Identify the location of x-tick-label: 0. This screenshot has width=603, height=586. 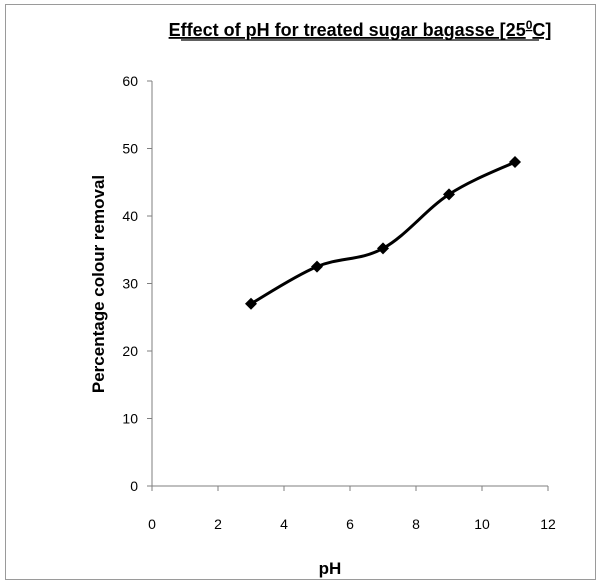
(152, 524).